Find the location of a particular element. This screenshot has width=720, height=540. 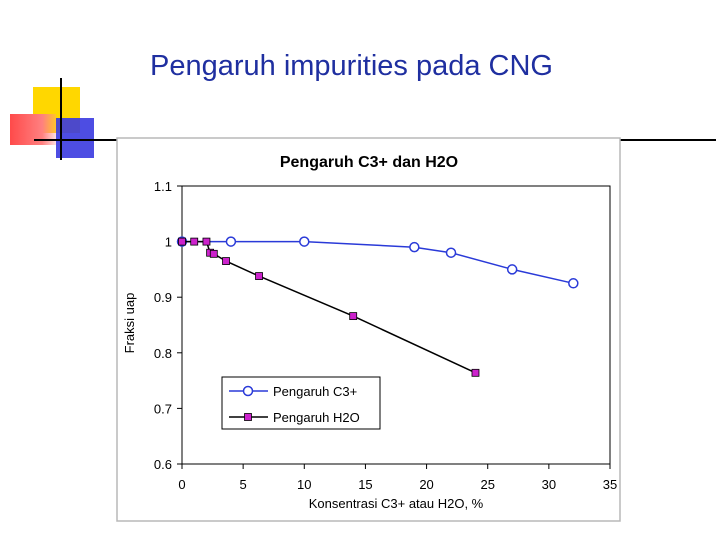

x-tick-label: 10 is located at coordinates (304, 484).